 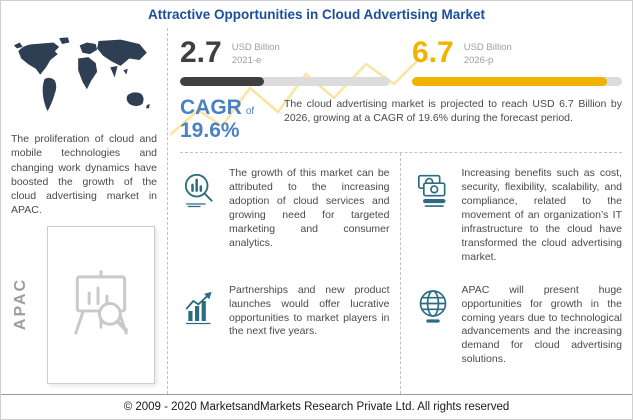 I want to click on stat-2021: 2.7 USD Billion 2021-e, so click(x=285, y=62).